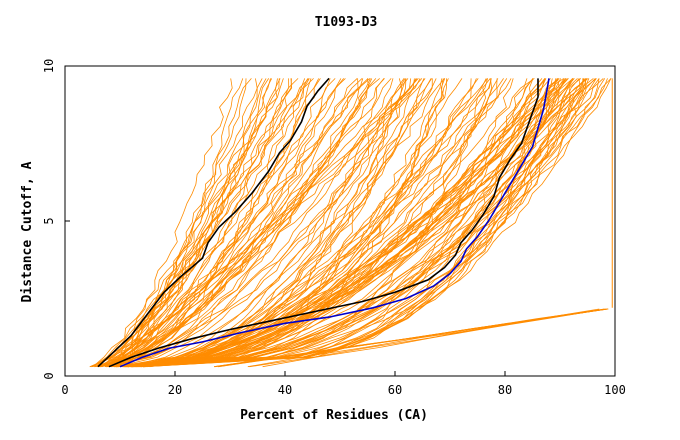 This screenshot has width=680, height=440. I want to click on y-axis-label: Distance Cutoff, A, so click(27, 231).